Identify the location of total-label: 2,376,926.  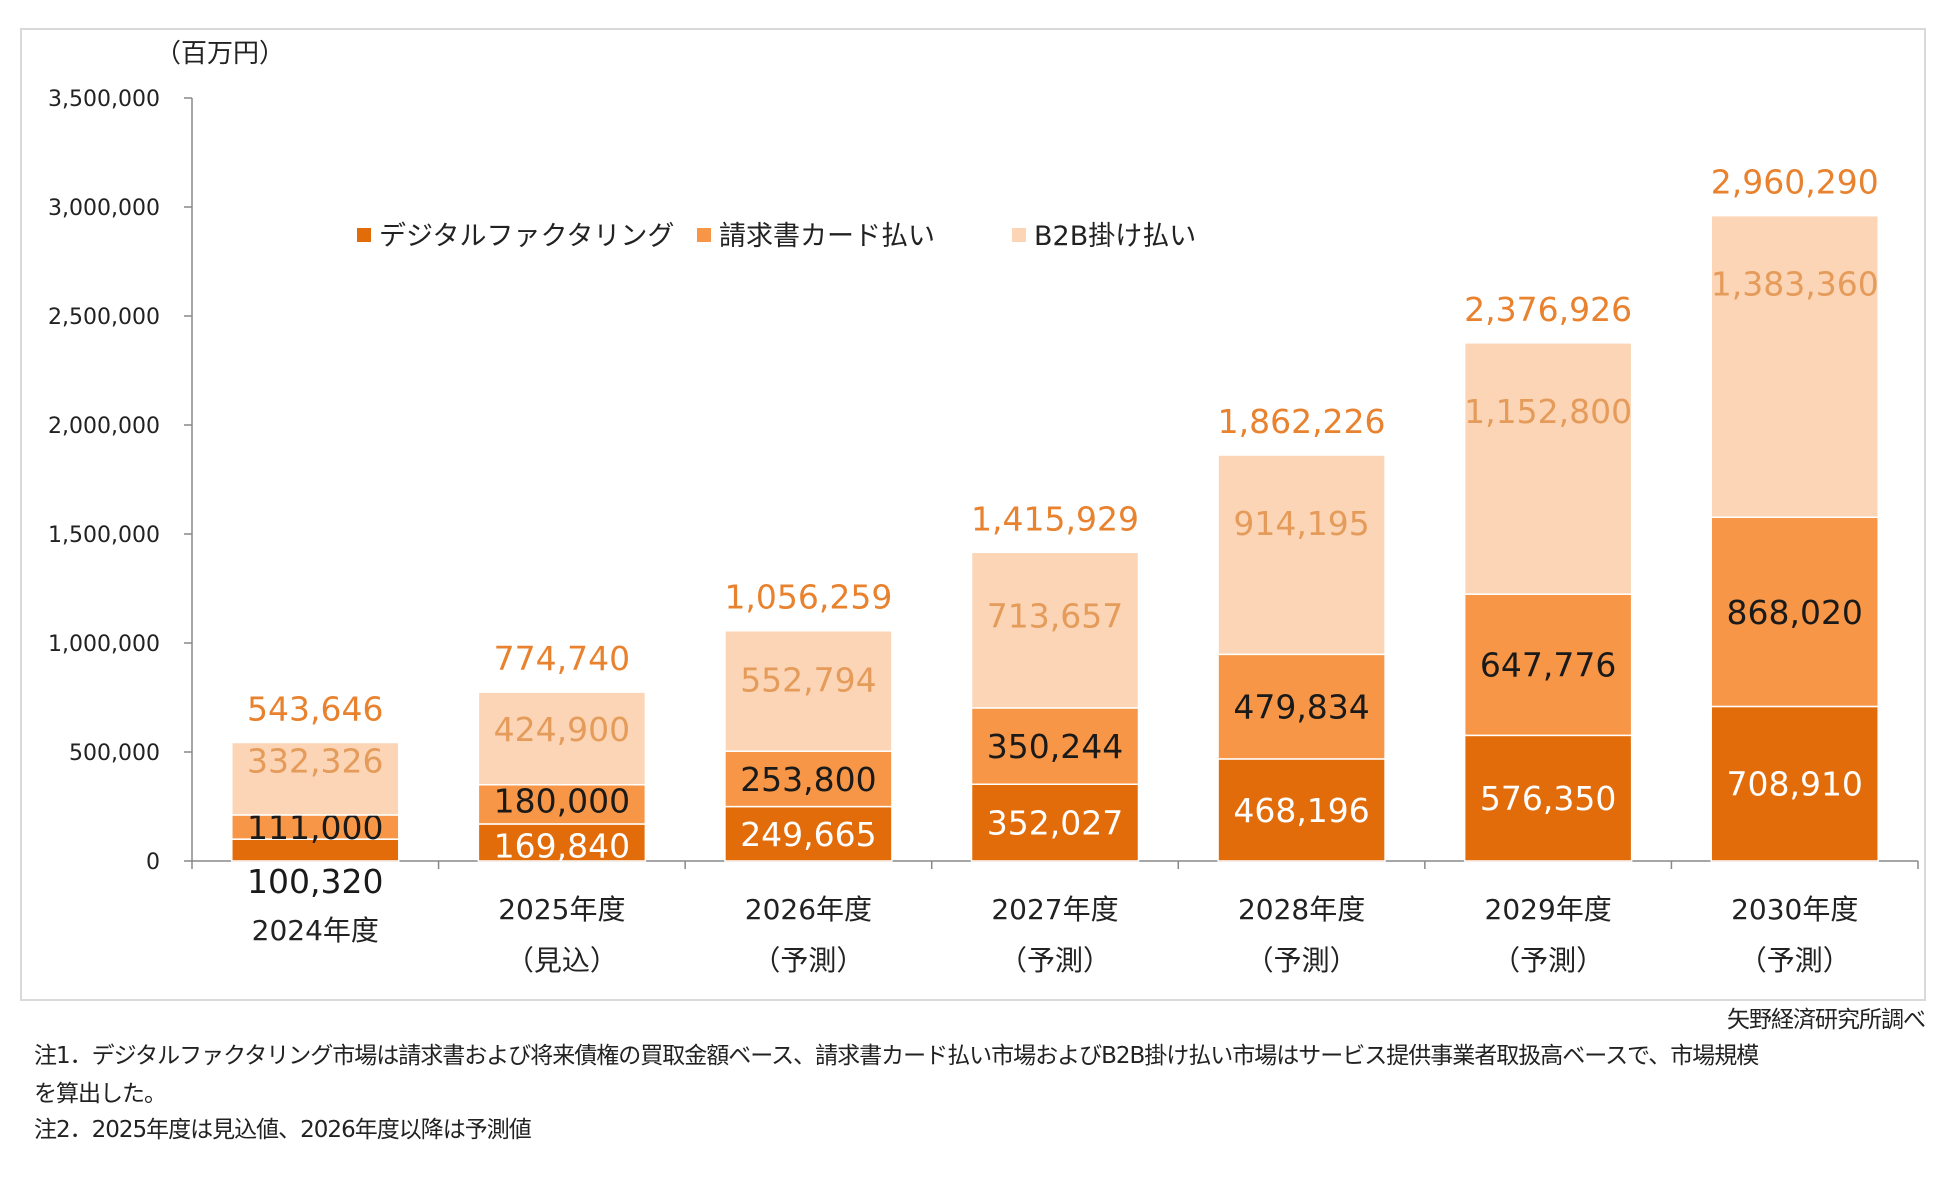
(1548, 309).